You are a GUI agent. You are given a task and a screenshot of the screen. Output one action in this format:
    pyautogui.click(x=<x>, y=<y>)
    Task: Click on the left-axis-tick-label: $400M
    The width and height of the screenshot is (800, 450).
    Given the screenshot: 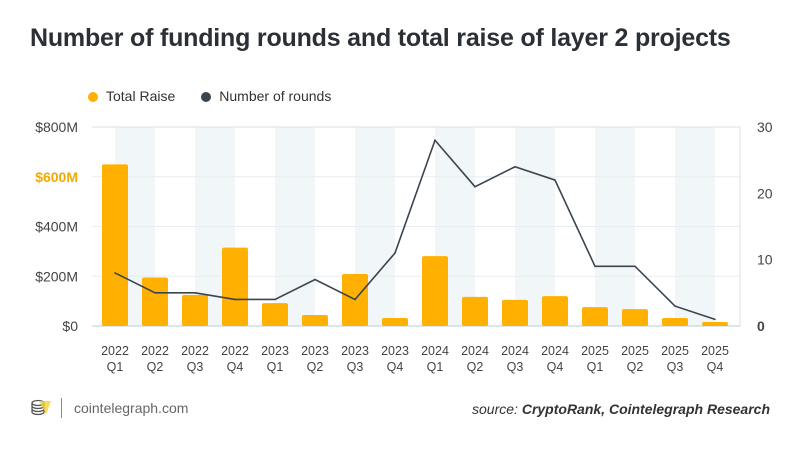 What is the action you would take?
    pyautogui.click(x=56, y=227)
    